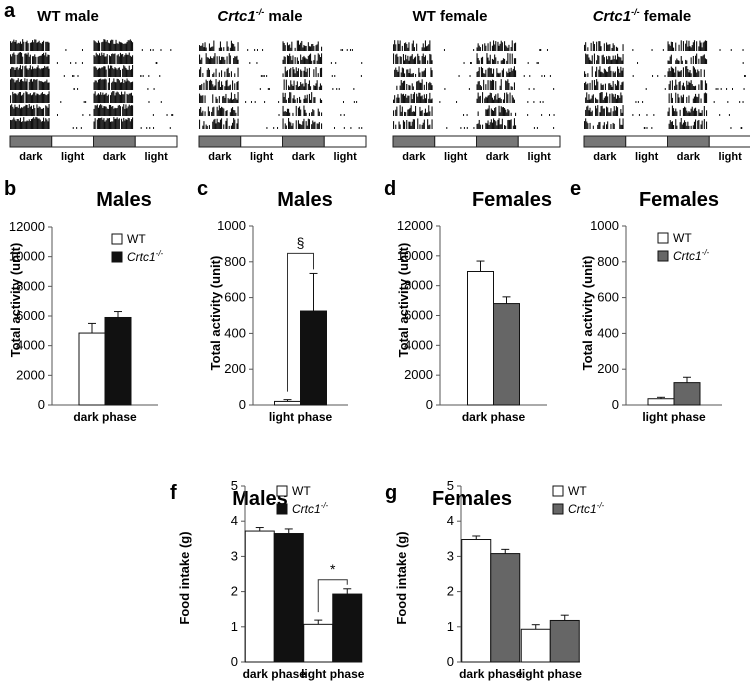 Image resolution: width=750 pixels, height=688 pixels. Describe the element at coordinates (418, 344) in the screenshot. I see `y-tick-label: 4000` at that location.